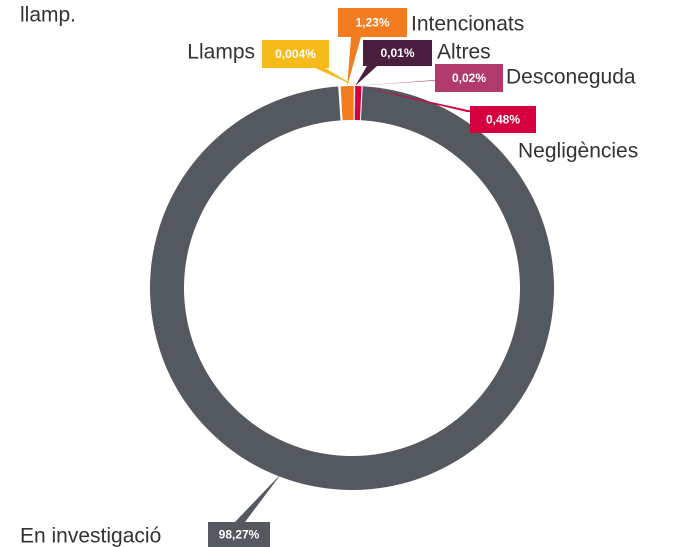 The height and width of the screenshot is (547, 678). What do you see at coordinates (464, 52) in the screenshot?
I see `slice-name: Altres` at bounding box center [464, 52].